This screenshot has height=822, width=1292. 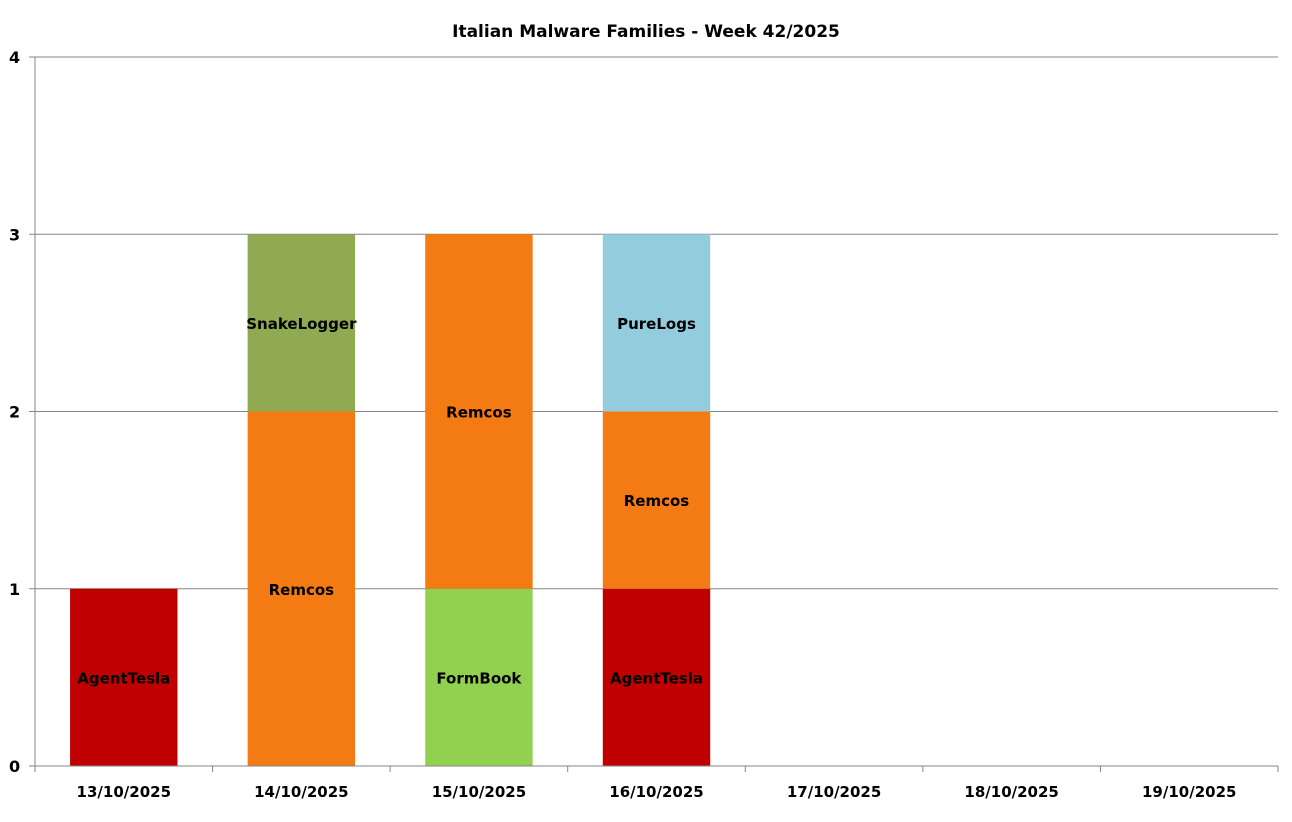 I want to click on y-tick-label: 3, so click(x=14, y=234).